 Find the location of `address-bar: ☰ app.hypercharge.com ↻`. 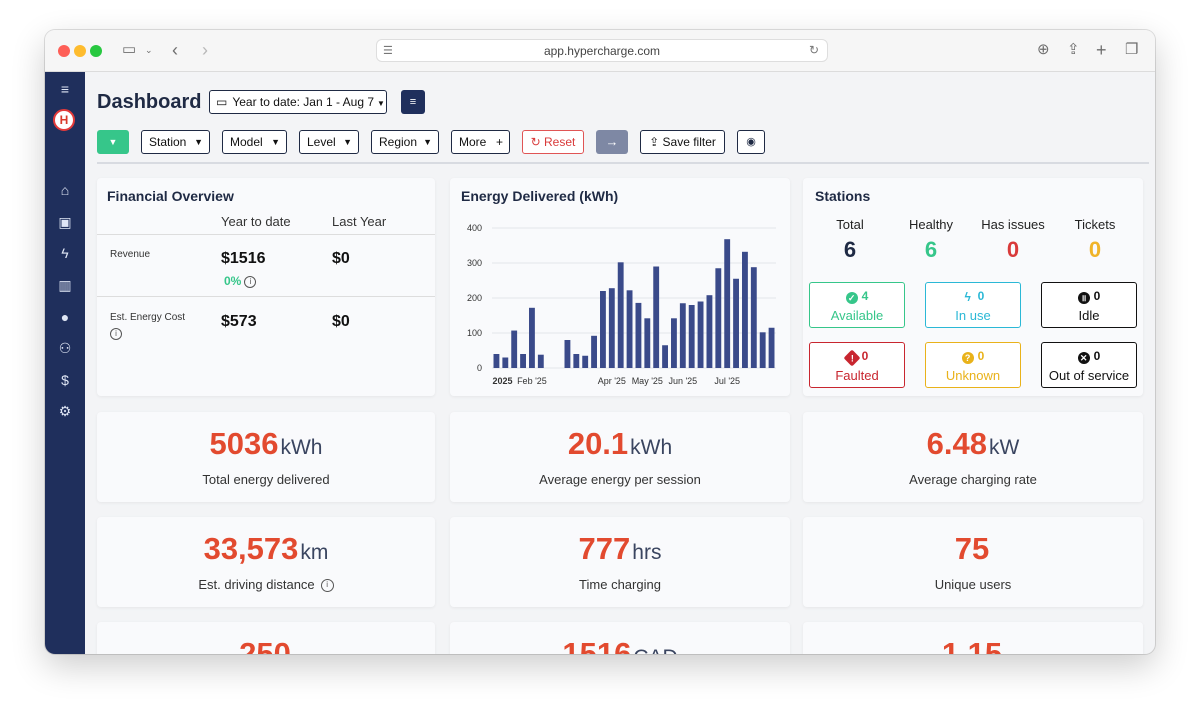

address-bar: ☰ app.hypercharge.com ↻ is located at coordinates (602, 50).